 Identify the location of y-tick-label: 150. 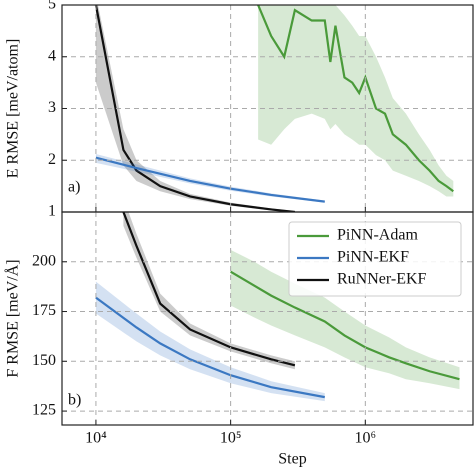
(44, 360).